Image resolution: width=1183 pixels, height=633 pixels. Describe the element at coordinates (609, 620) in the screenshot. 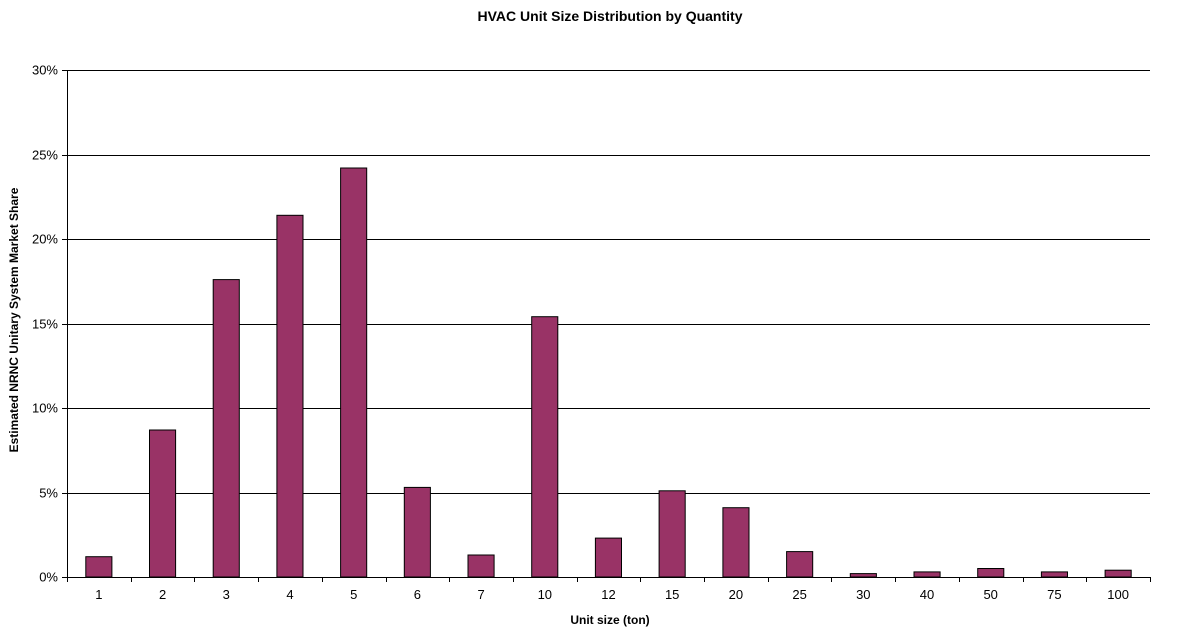

I see `x-axis-title: Unit size (ton)` at that location.